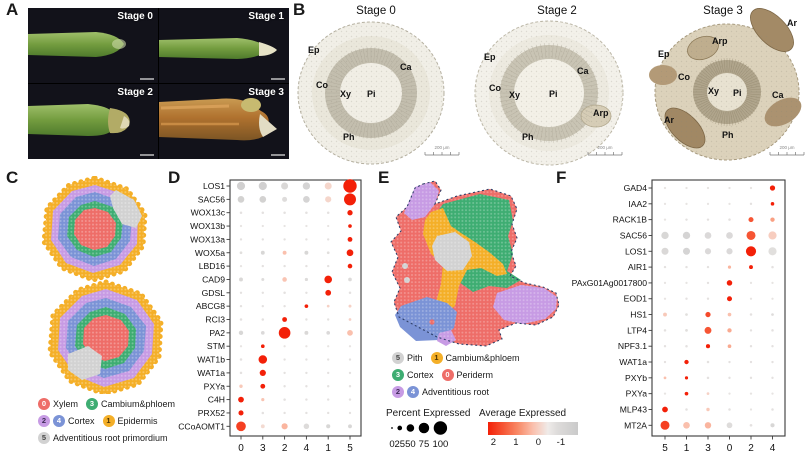 This screenshot has width=811, height=457. What do you see at coordinates (687, 448) in the screenshot?
I see `x-axis-label: 1` at bounding box center [687, 448].